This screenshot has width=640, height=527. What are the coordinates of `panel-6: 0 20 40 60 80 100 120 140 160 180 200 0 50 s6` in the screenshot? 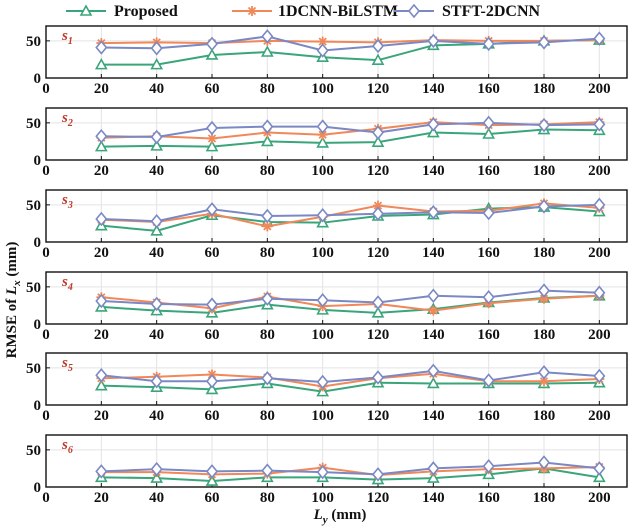 It's located at (327, 470).